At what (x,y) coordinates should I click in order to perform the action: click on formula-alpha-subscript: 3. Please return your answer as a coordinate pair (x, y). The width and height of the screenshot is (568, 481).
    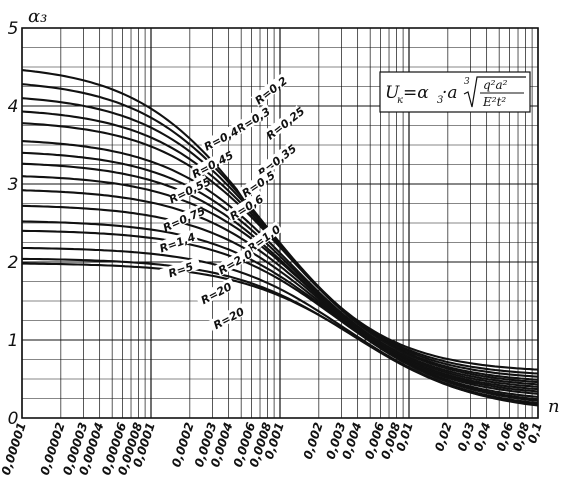
    Looking at the image, I should click on (440, 100).